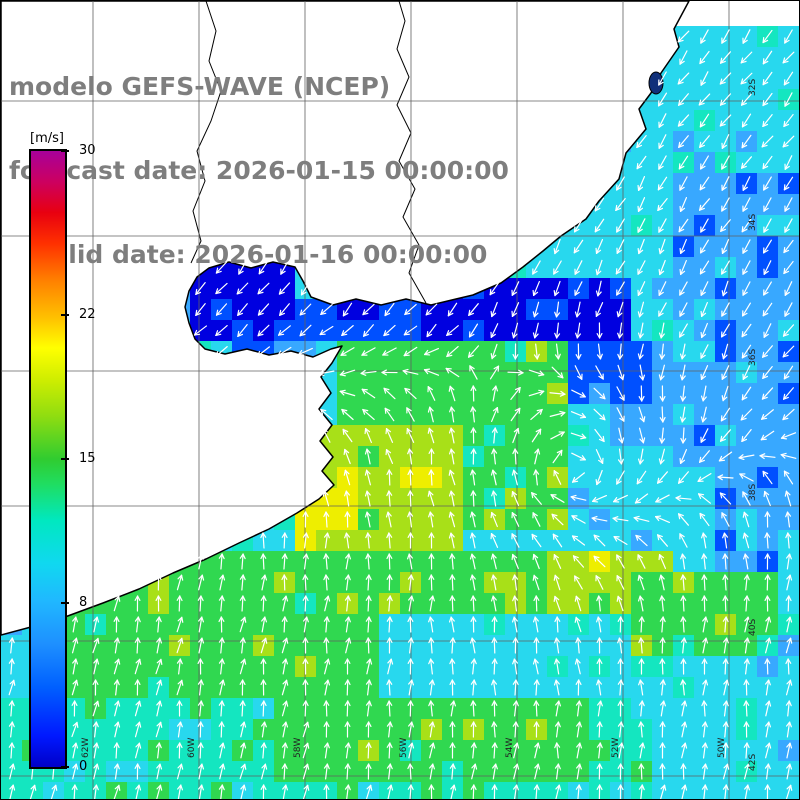  I want to click on colorbar-tick-label: 0, so click(83, 766).